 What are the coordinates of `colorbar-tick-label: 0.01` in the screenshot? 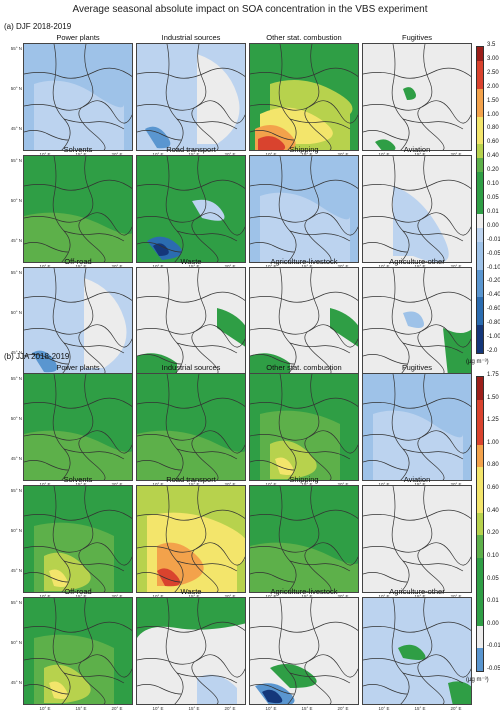 It's located at (493, 211).